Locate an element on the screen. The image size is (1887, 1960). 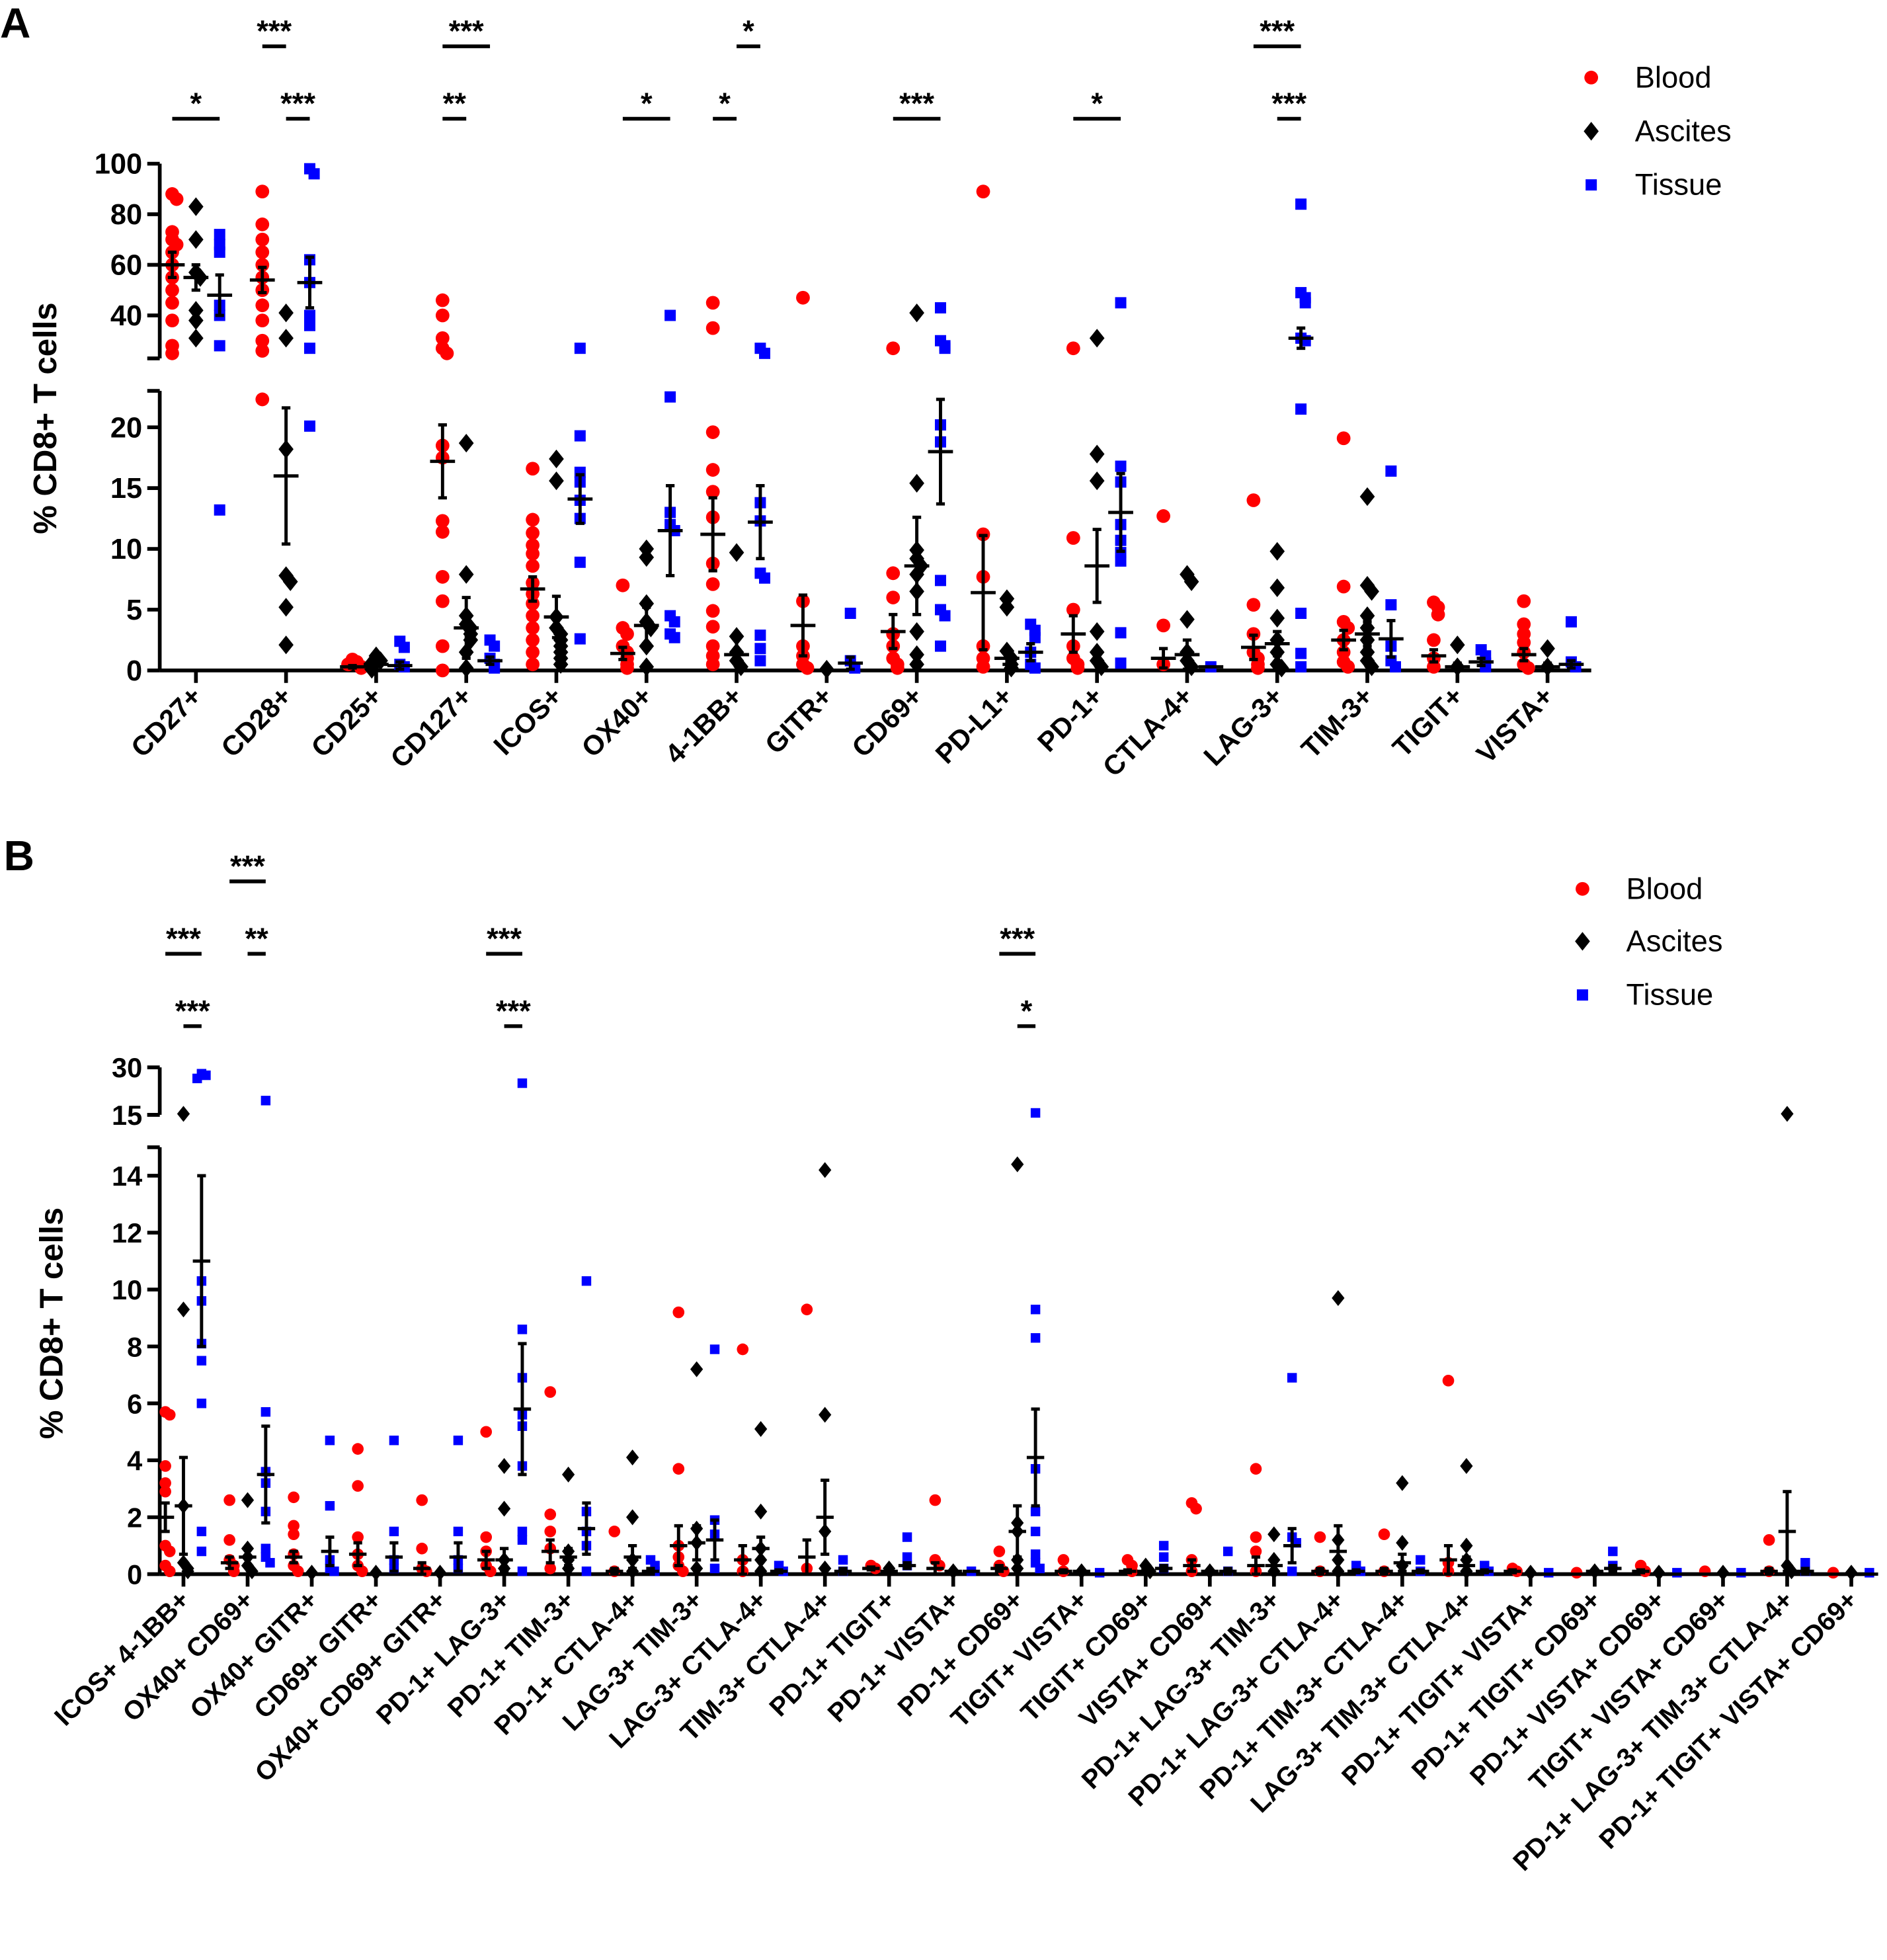
significance-label: ** is located at coordinates (455, 103).